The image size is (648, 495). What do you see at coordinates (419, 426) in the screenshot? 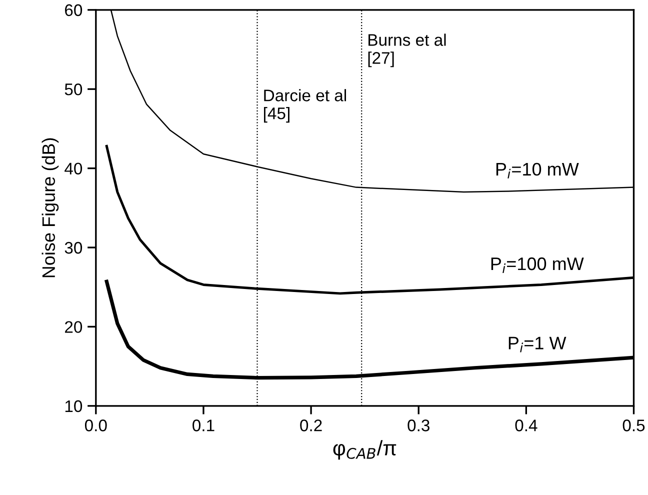
I see `x-tick-label: 0.3` at bounding box center [419, 426].